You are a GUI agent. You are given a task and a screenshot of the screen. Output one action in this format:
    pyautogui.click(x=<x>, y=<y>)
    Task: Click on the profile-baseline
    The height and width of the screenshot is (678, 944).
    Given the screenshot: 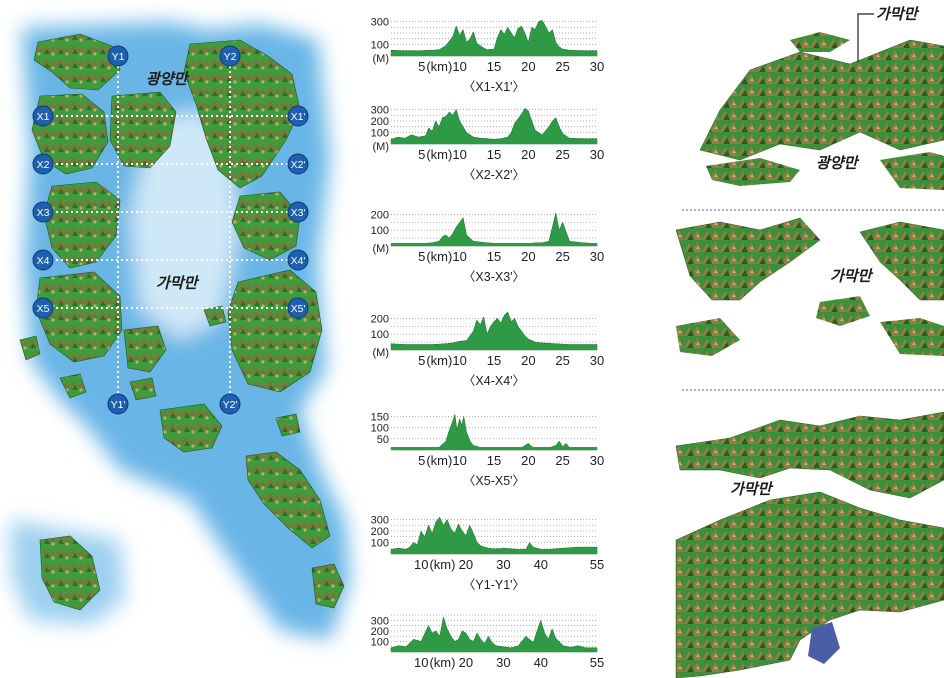 What is the action you would take?
    pyautogui.click(x=494, y=244)
    